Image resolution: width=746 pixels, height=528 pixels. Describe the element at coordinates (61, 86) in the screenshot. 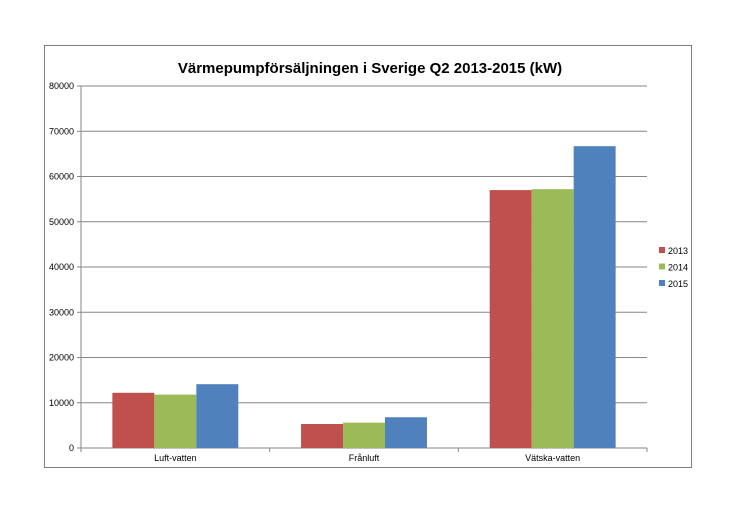

I see `y-tick-label: 80000` at that location.